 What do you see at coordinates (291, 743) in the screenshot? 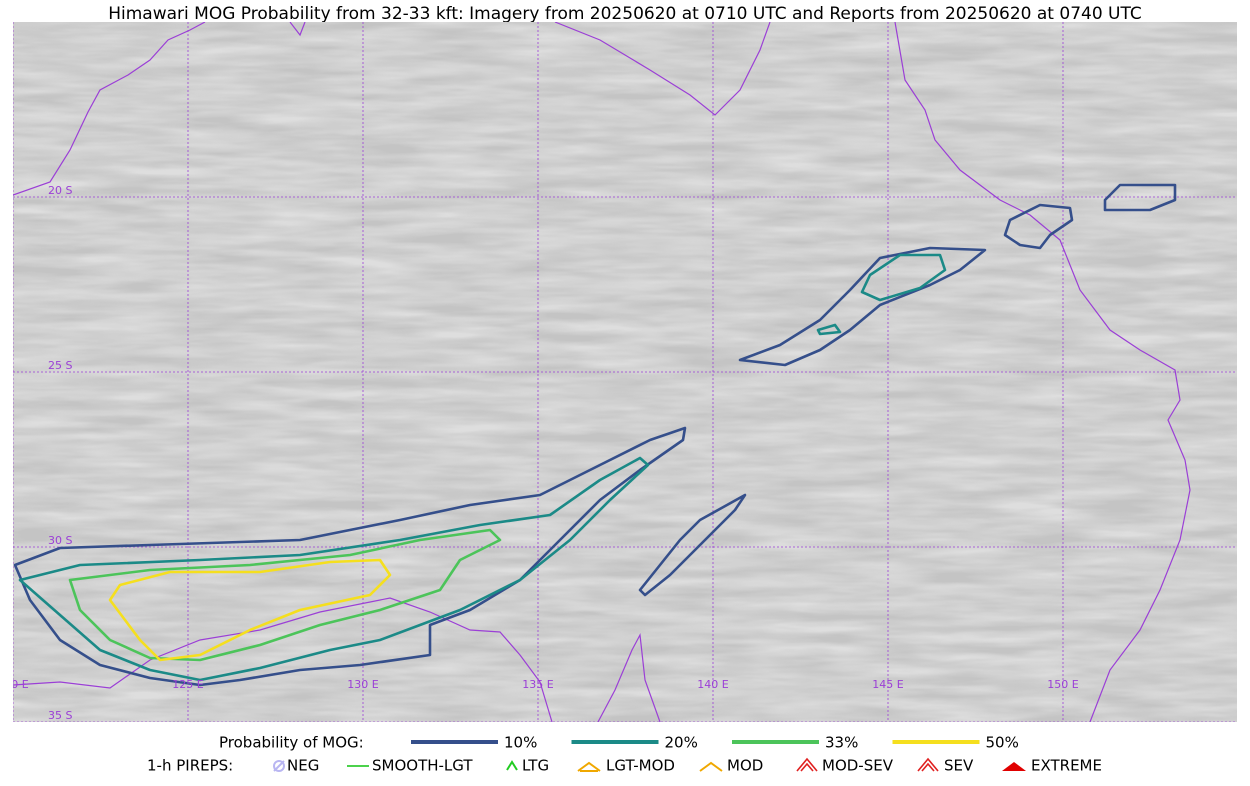
I see `legend-heading: Probability of MOG:` at bounding box center [291, 743].